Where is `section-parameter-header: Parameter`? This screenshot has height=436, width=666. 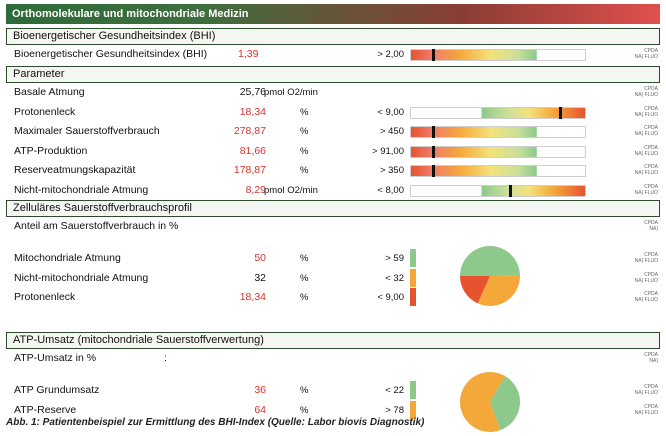
section-parameter-header: Parameter is located at coordinates (333, 74).